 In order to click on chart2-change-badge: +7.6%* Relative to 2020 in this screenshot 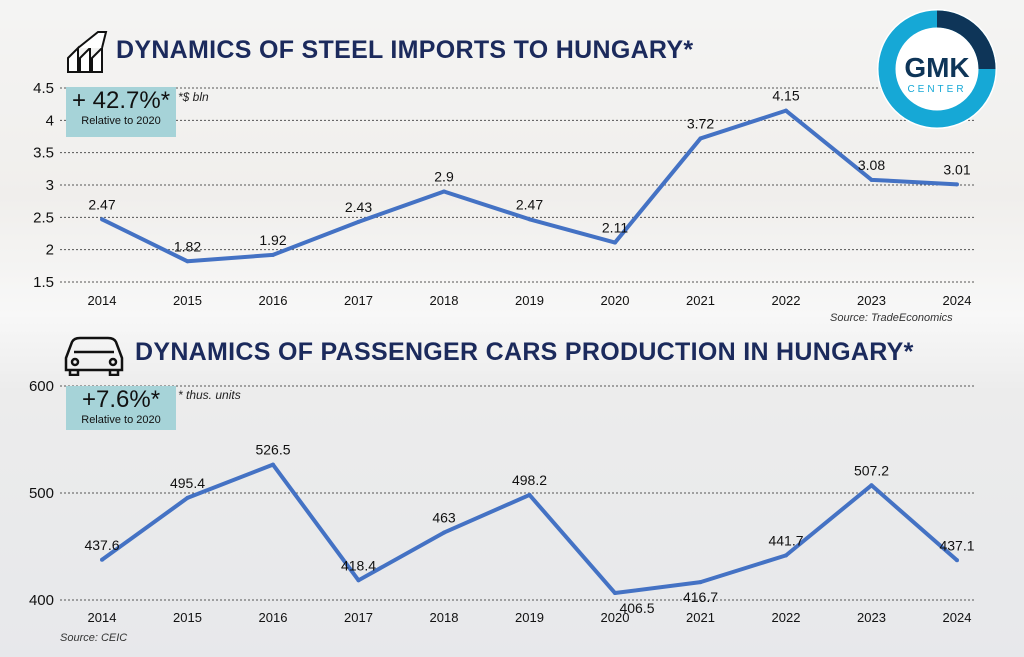, I will do `click(121, 408)`.